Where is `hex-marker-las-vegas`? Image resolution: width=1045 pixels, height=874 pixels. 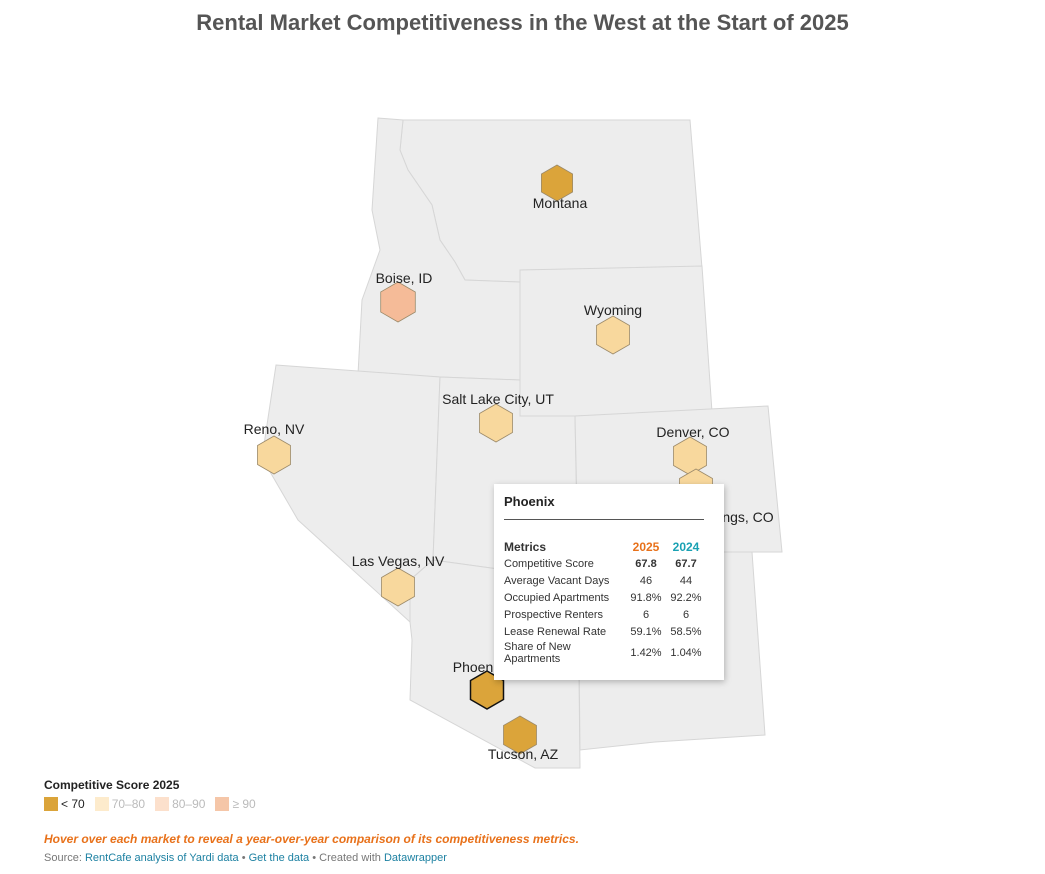
hex-marker-las-vegas is located at coordinates (398, 587).